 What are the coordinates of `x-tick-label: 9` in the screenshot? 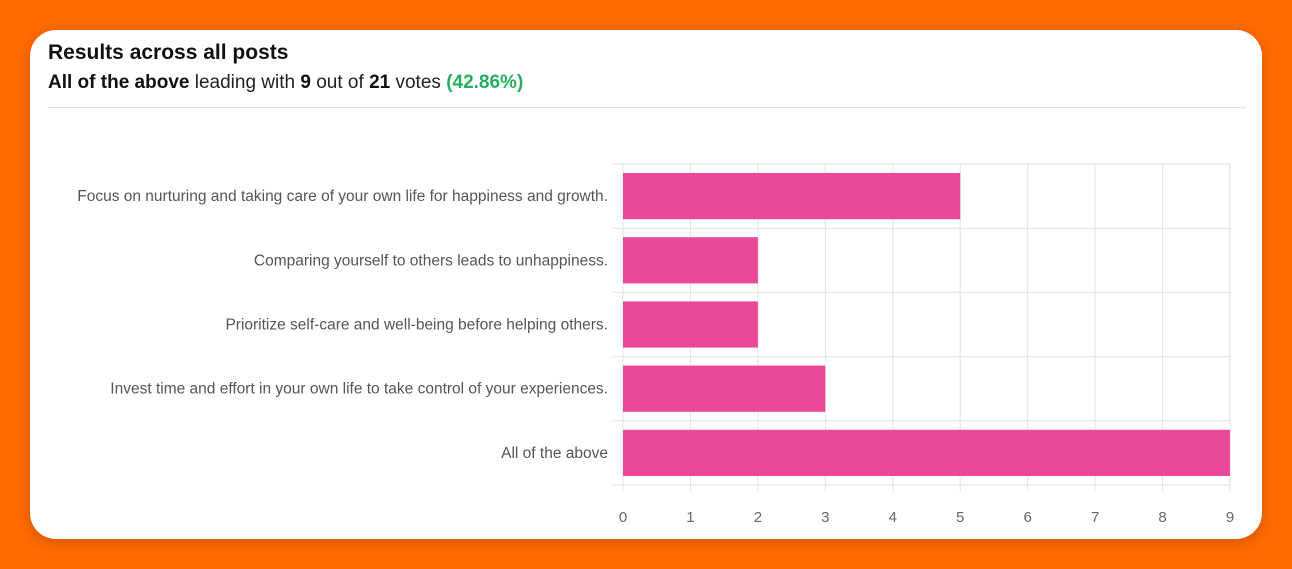 It's located at (1230, 517).